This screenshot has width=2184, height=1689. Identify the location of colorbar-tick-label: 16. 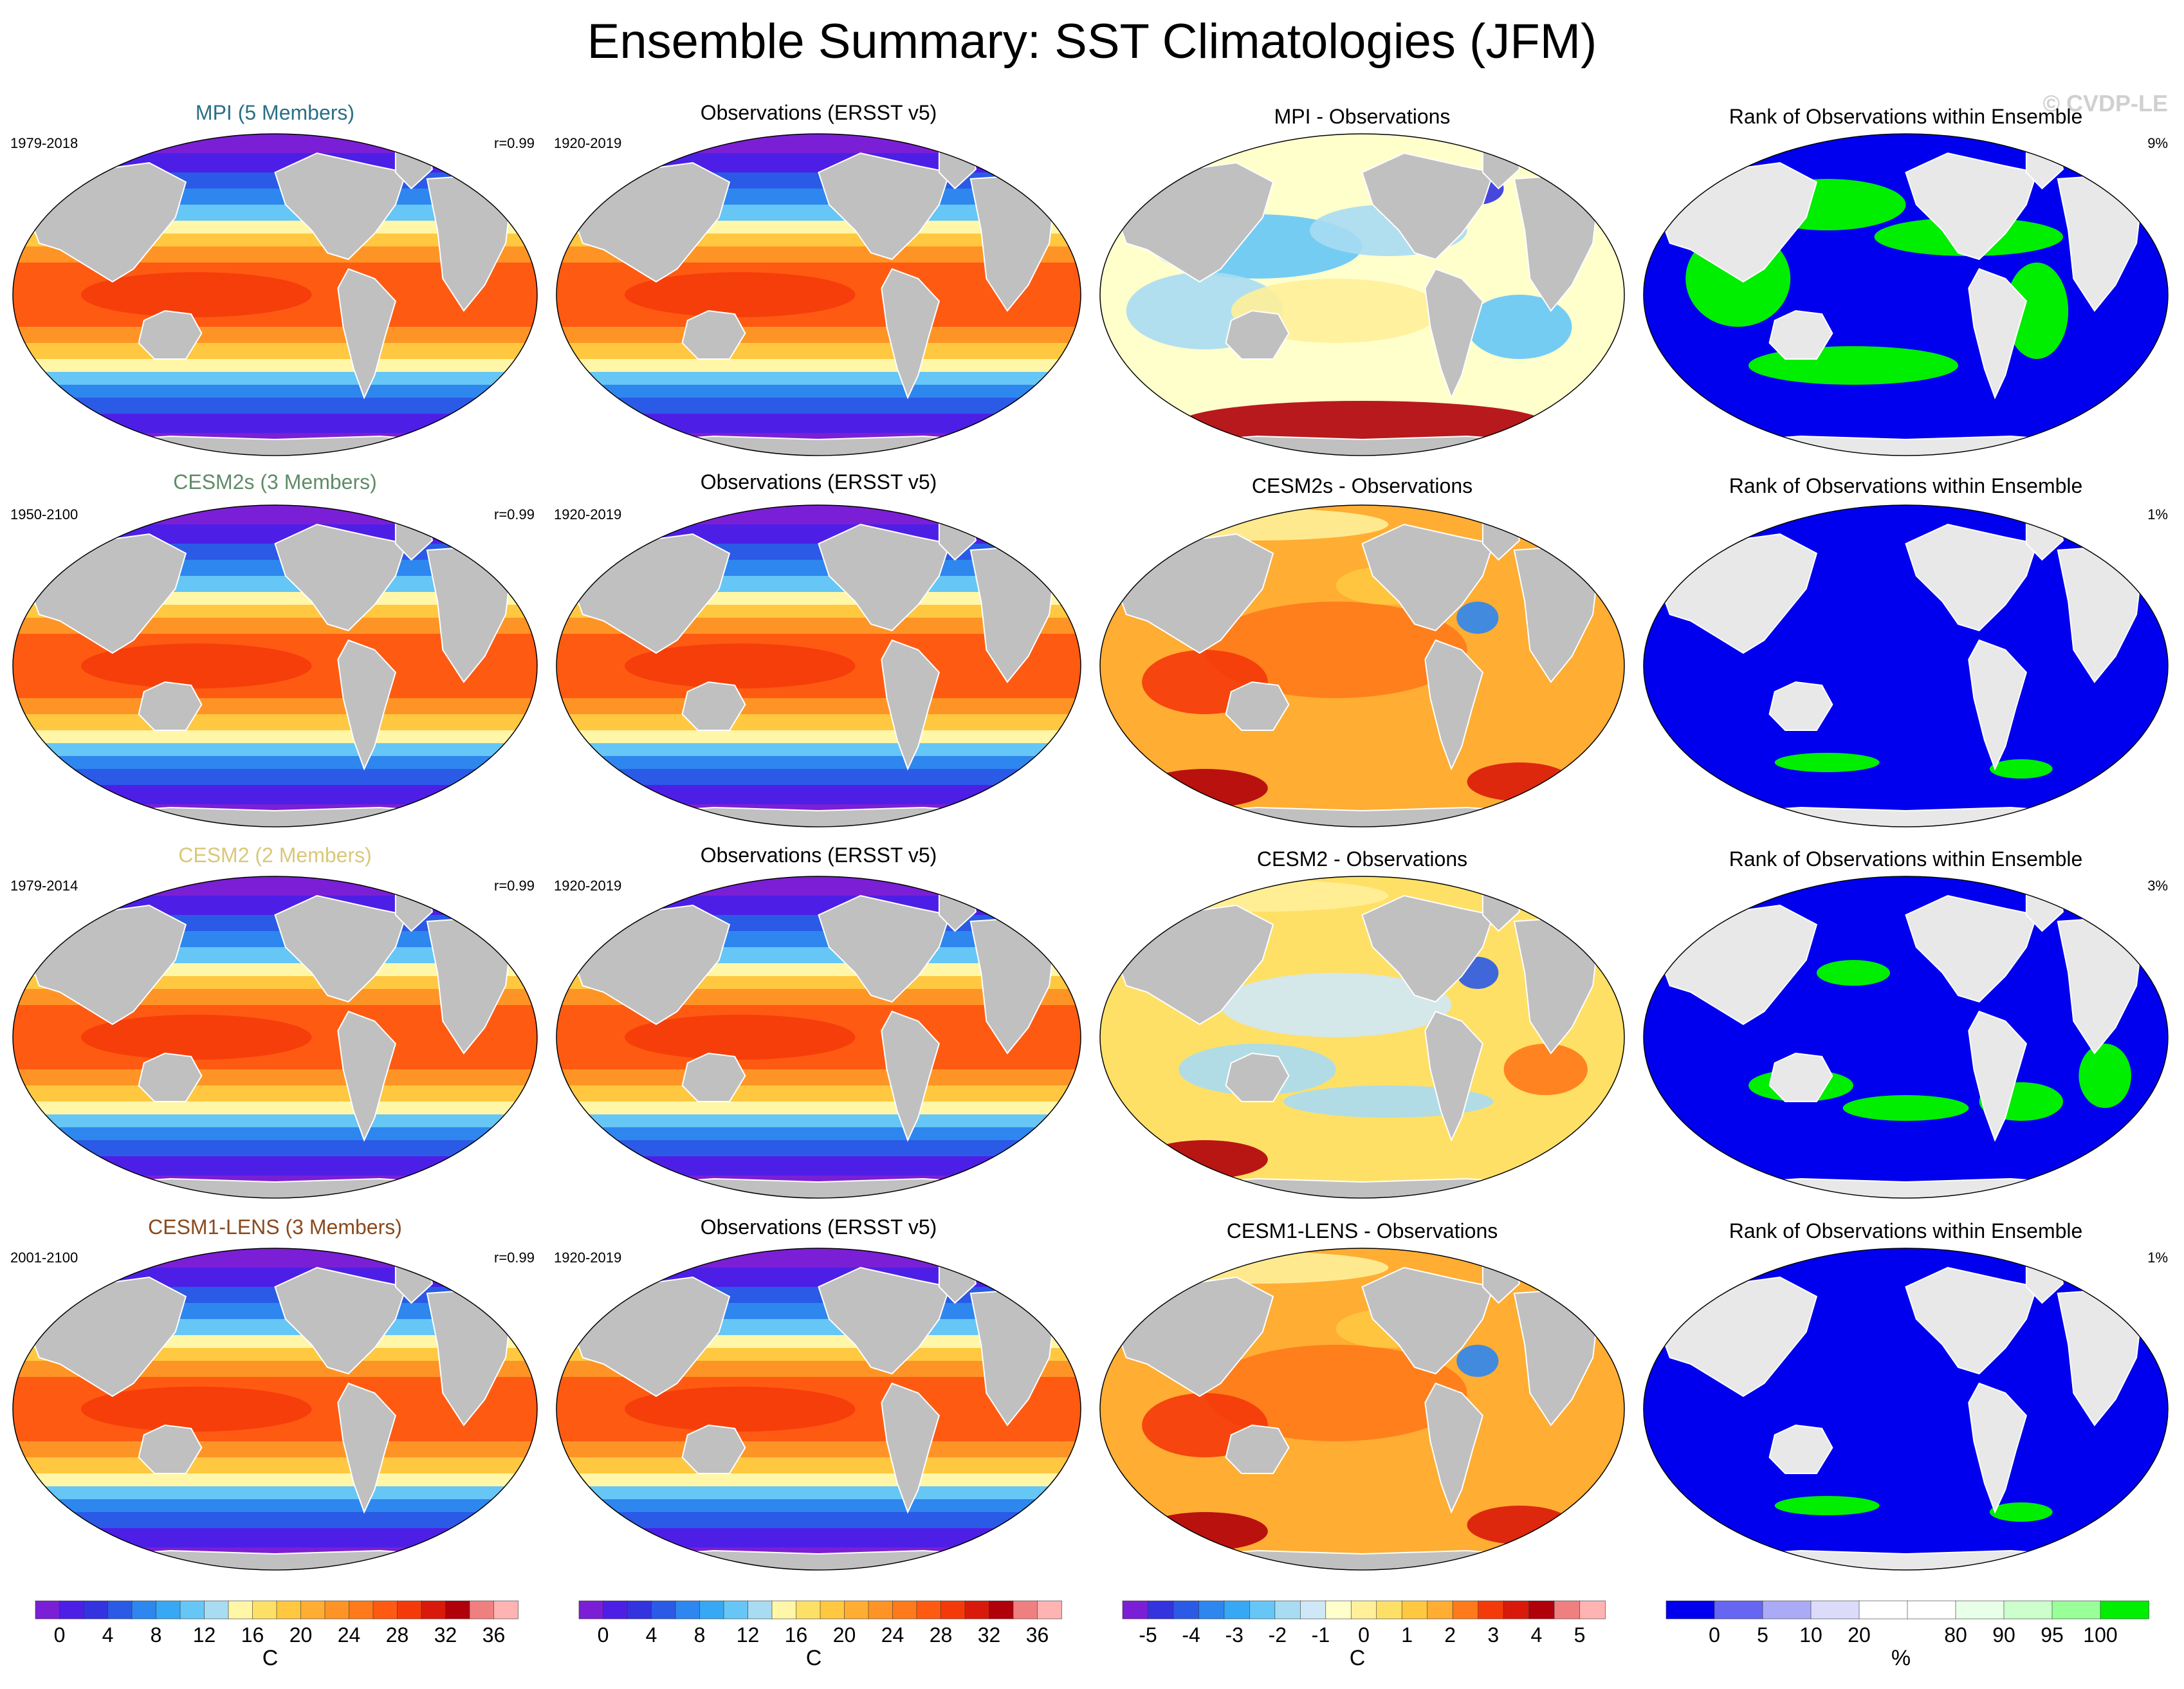
(797, 1635).